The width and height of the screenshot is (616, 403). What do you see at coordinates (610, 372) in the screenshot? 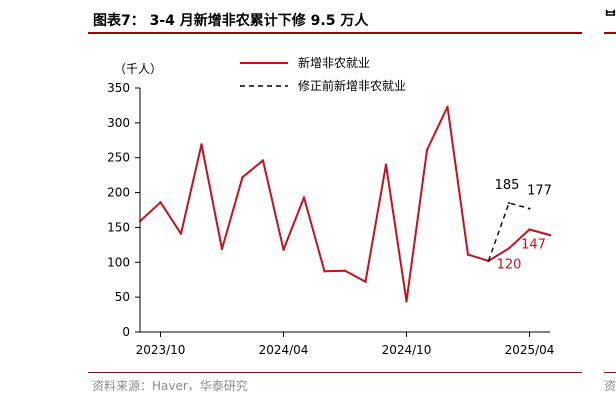
I see `adjacent-source-divider` at bounding box center [610, 372].